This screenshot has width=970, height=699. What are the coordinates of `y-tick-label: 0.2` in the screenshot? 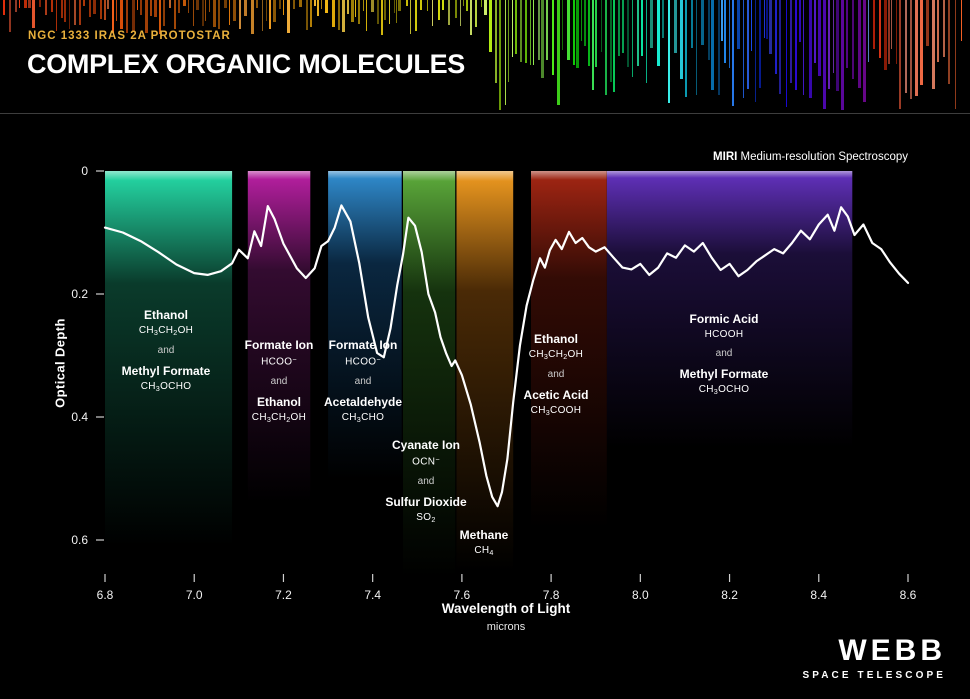 It's located at (79, 294).